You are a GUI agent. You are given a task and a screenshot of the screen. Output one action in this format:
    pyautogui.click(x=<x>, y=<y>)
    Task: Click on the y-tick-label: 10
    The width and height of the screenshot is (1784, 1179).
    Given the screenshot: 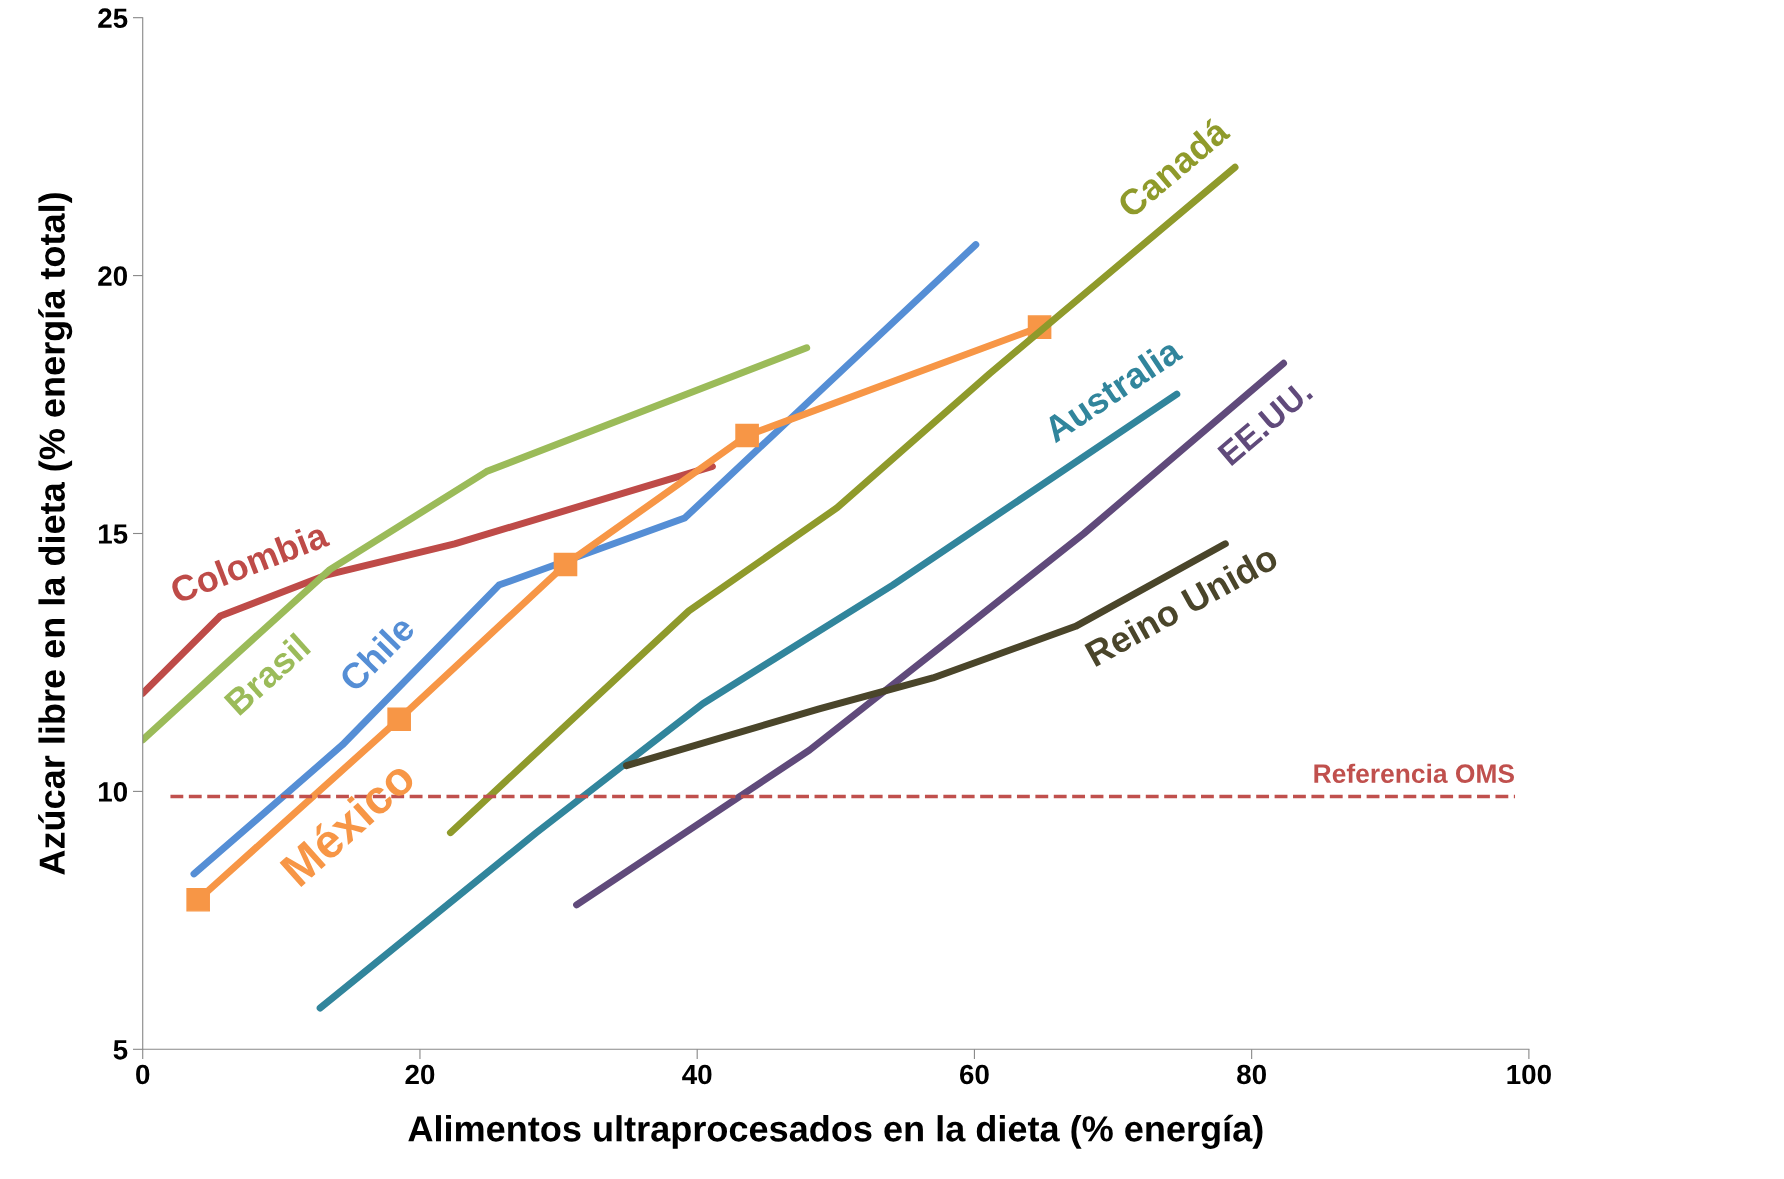 What is the action you would take?
    pyautogui.click(x=112, y=792)
    